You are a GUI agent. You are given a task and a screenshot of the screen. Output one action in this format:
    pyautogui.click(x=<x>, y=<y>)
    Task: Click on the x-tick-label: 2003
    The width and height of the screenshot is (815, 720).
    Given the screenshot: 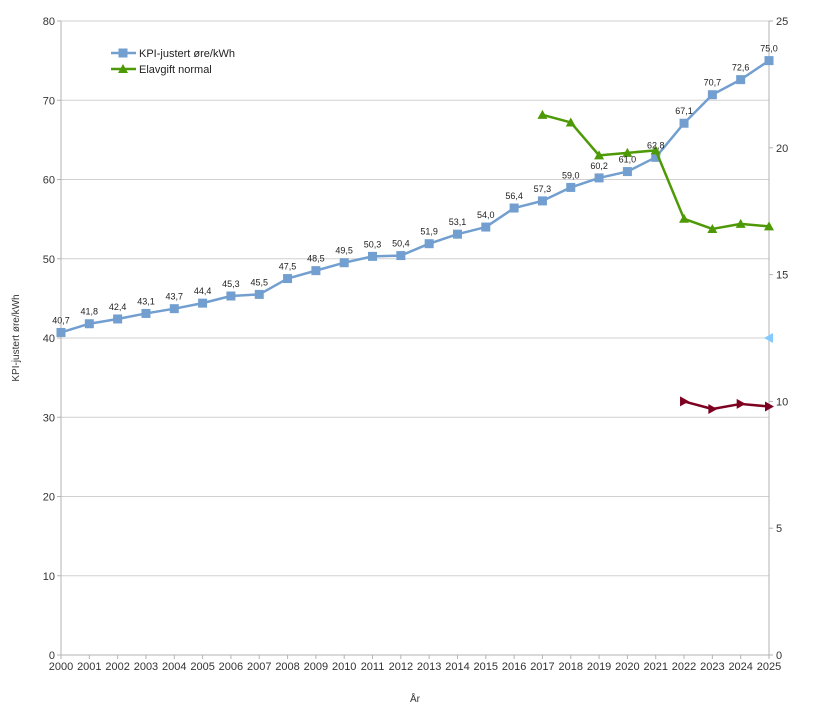 What is the action you would take?
    pyautogui.click(x=146, y=667)
    